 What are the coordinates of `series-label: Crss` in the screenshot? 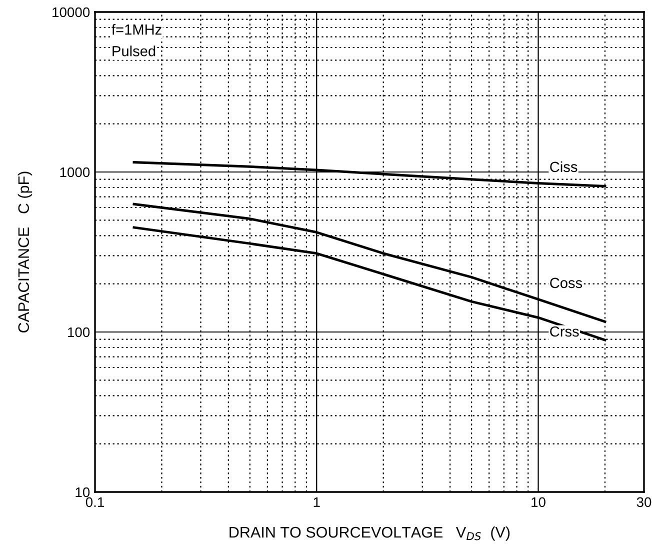 It's located at (564, 331).